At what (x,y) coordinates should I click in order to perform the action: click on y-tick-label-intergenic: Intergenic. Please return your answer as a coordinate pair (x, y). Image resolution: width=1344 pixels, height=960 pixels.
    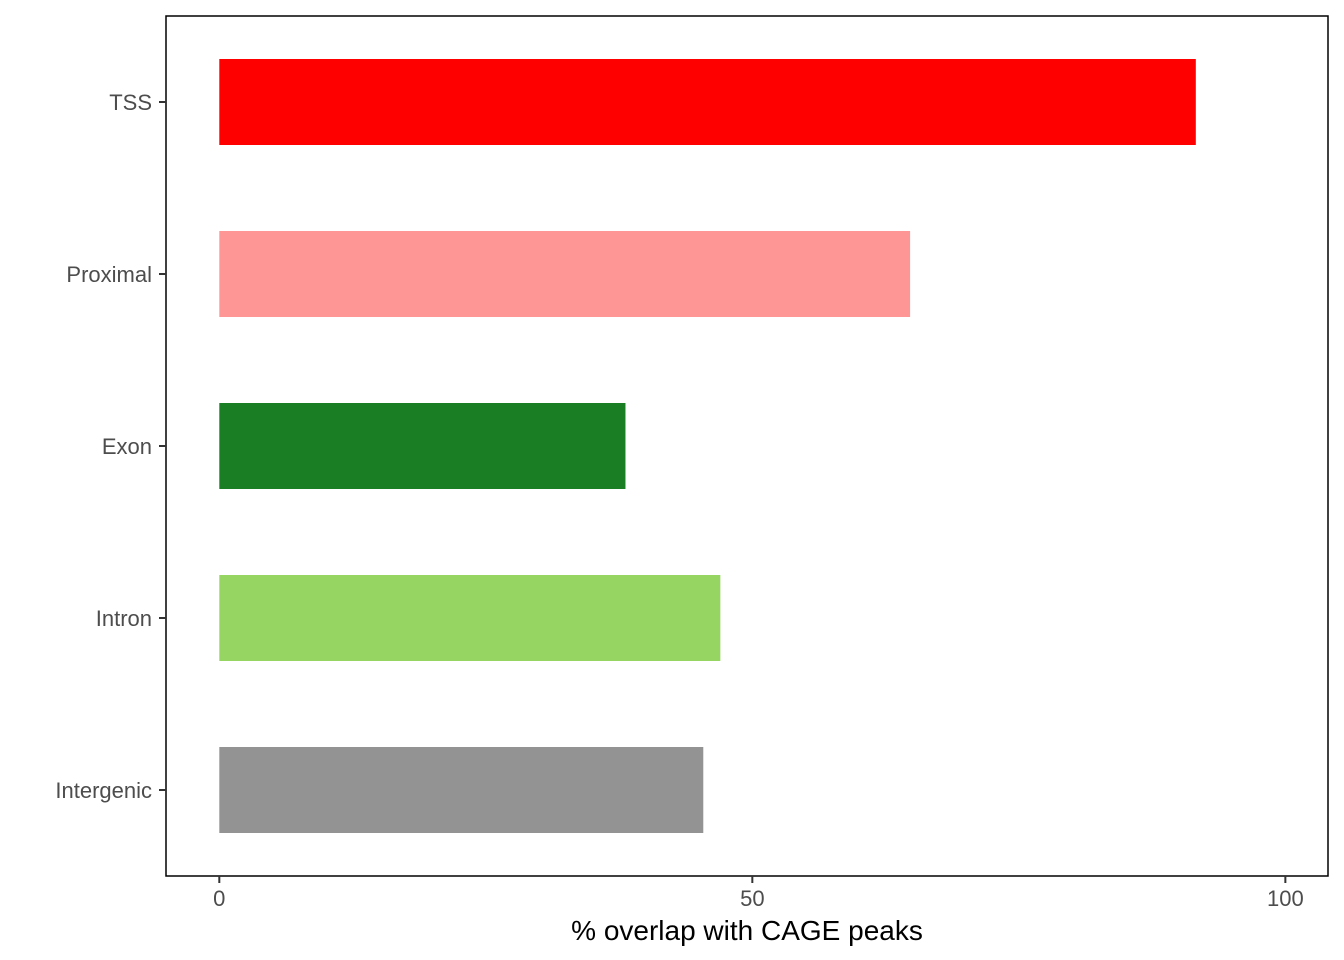
    Looking at the image, I should click on (103, 790).